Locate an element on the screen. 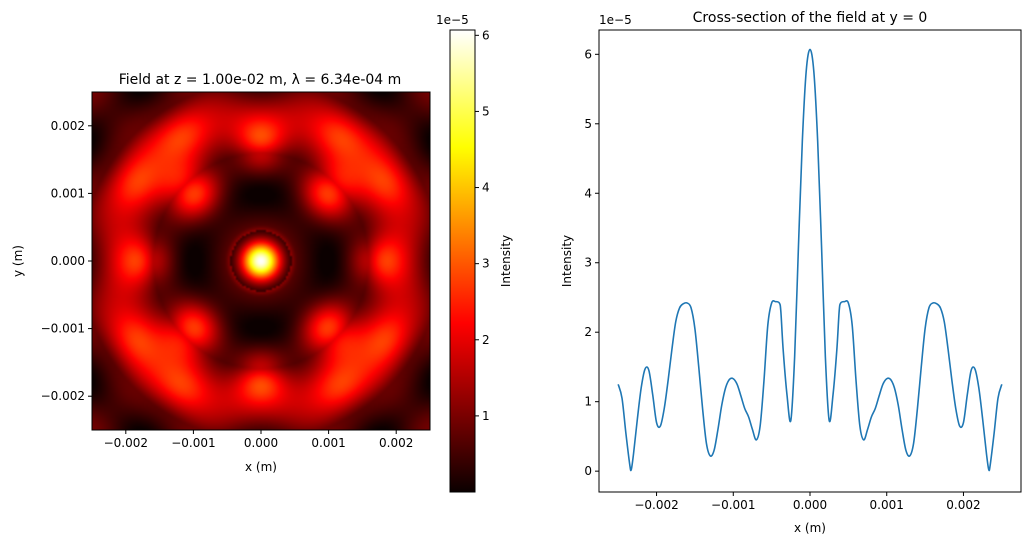 This screenshot has width=1030, height=549. line-y-tick-label: 1 is located at coordinates (588, 402).